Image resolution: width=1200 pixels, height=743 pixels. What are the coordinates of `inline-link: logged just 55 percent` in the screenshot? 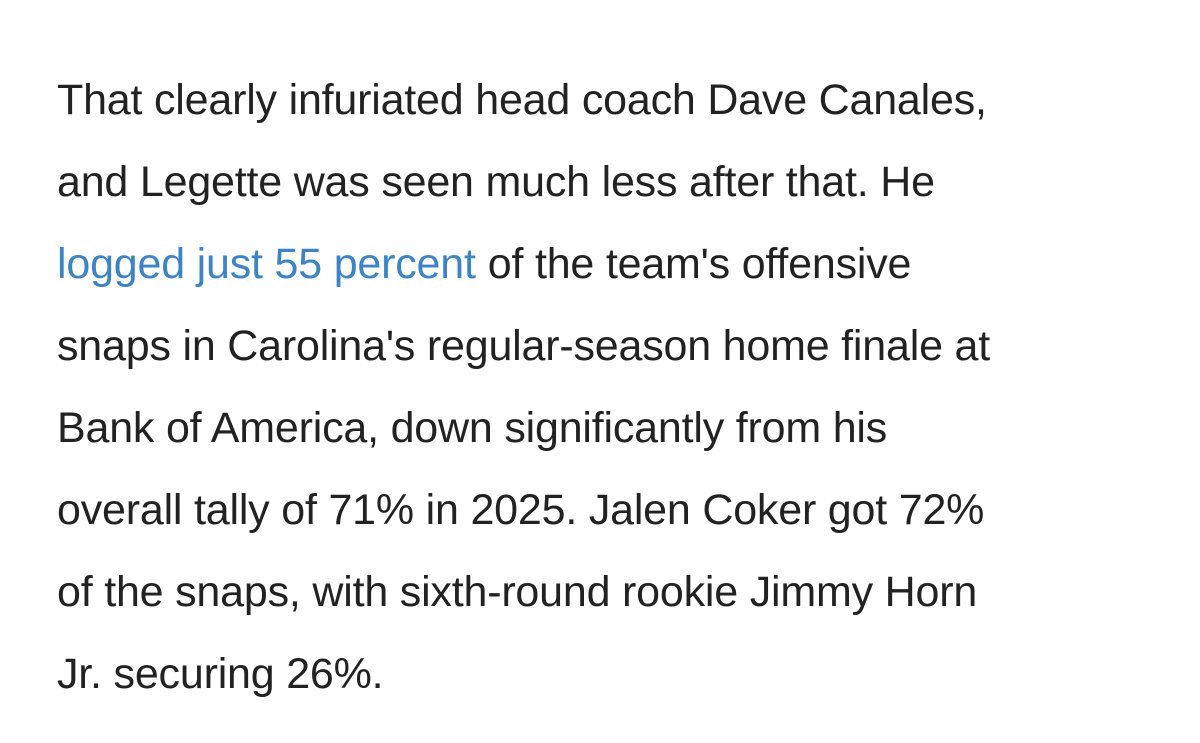 It's located at (266, 264).